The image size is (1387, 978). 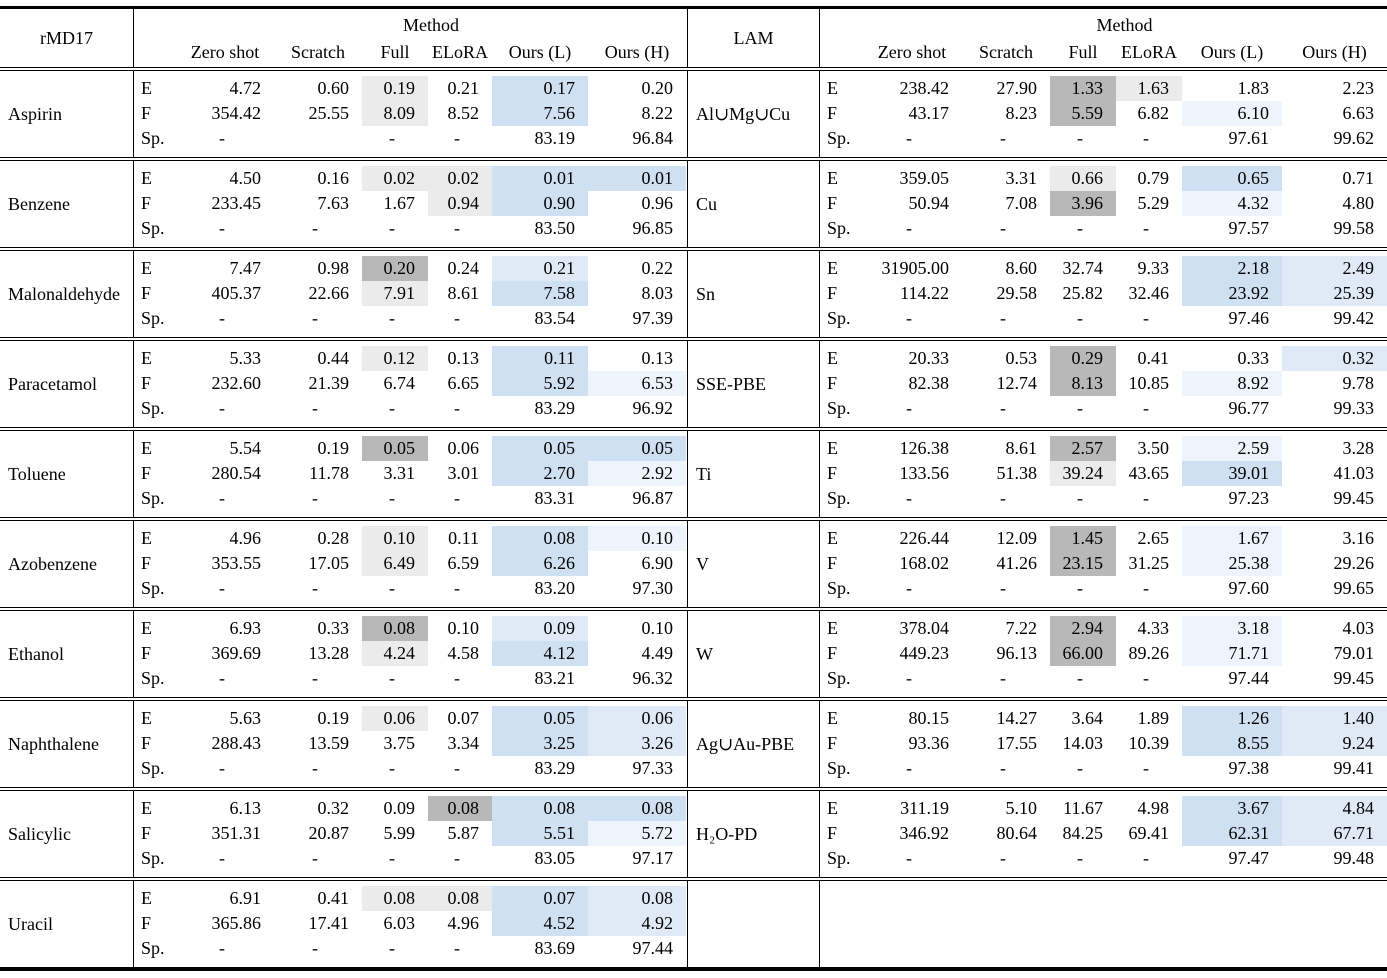 I want to click on value-cell: 233.45, so click(x=236, y=203).